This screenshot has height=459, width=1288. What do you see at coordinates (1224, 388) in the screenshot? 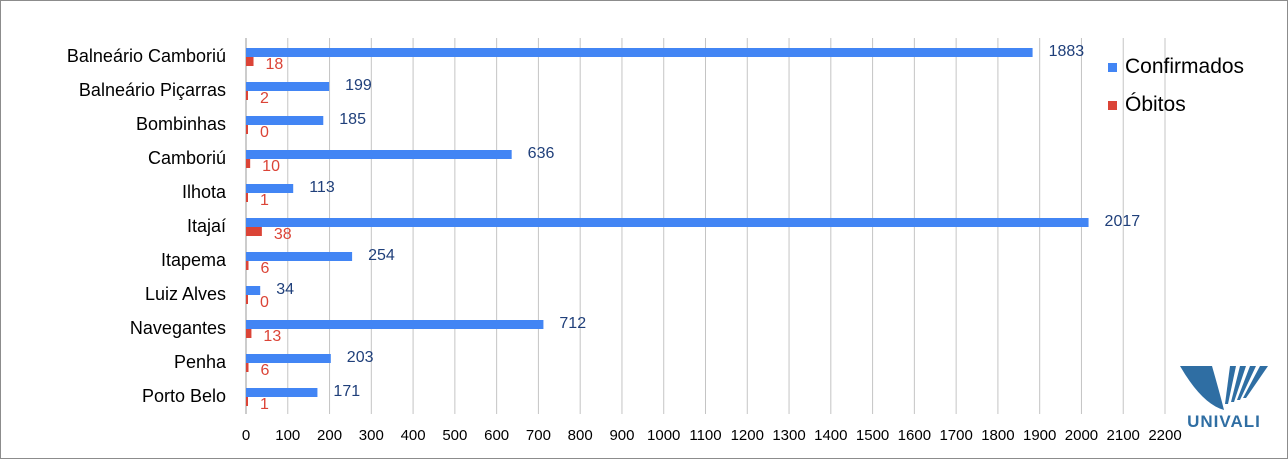
I see `univali-logo-mark-icon` at bounding box center [1224, 388].